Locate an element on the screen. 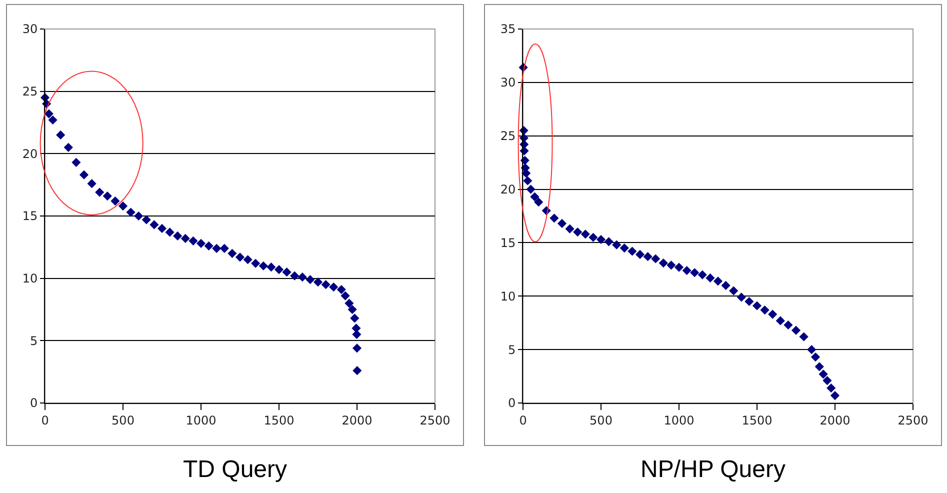 Image resolution: width=947 pixels, height=493 pixels. y-tick-label: 35 is located at coordinates (508, 29).